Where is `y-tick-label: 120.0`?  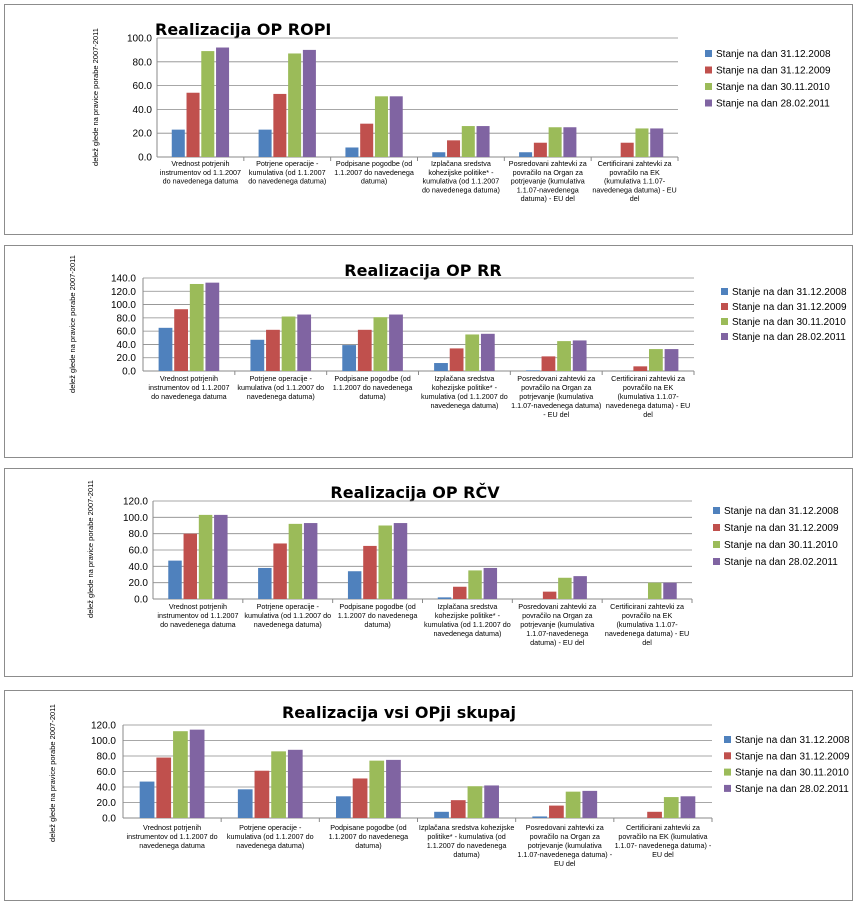 y-tick-label: 120.0 is located at coordinates (103, 726).